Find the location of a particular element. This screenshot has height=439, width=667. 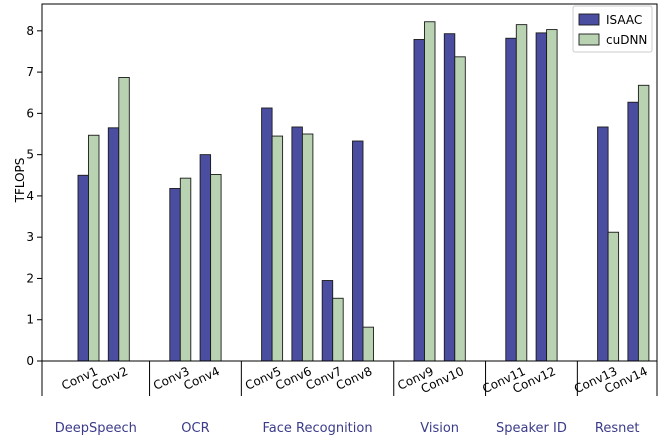

bar-cudnn-conv2 is located at coordinates (124, 219).